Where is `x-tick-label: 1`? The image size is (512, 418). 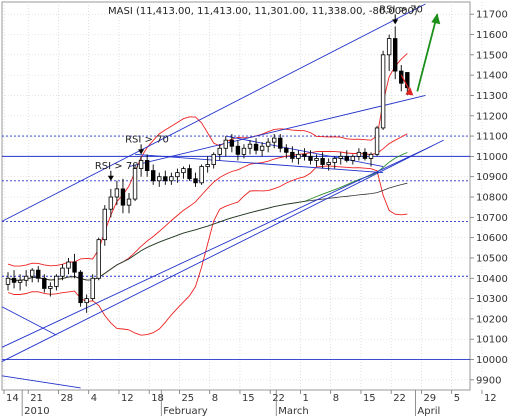
x-tick-label: 1 is located at coordinates (305, 398).